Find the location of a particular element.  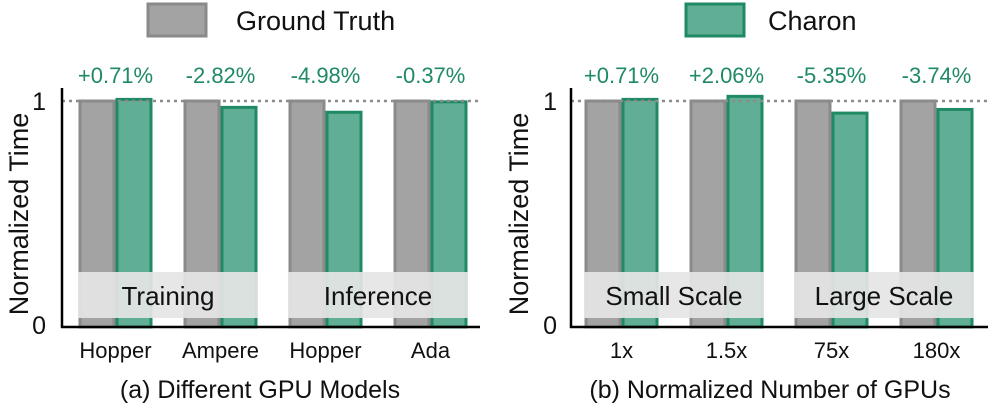

y-tick-label-b-0: 0 is located at coordinates (550, 326).